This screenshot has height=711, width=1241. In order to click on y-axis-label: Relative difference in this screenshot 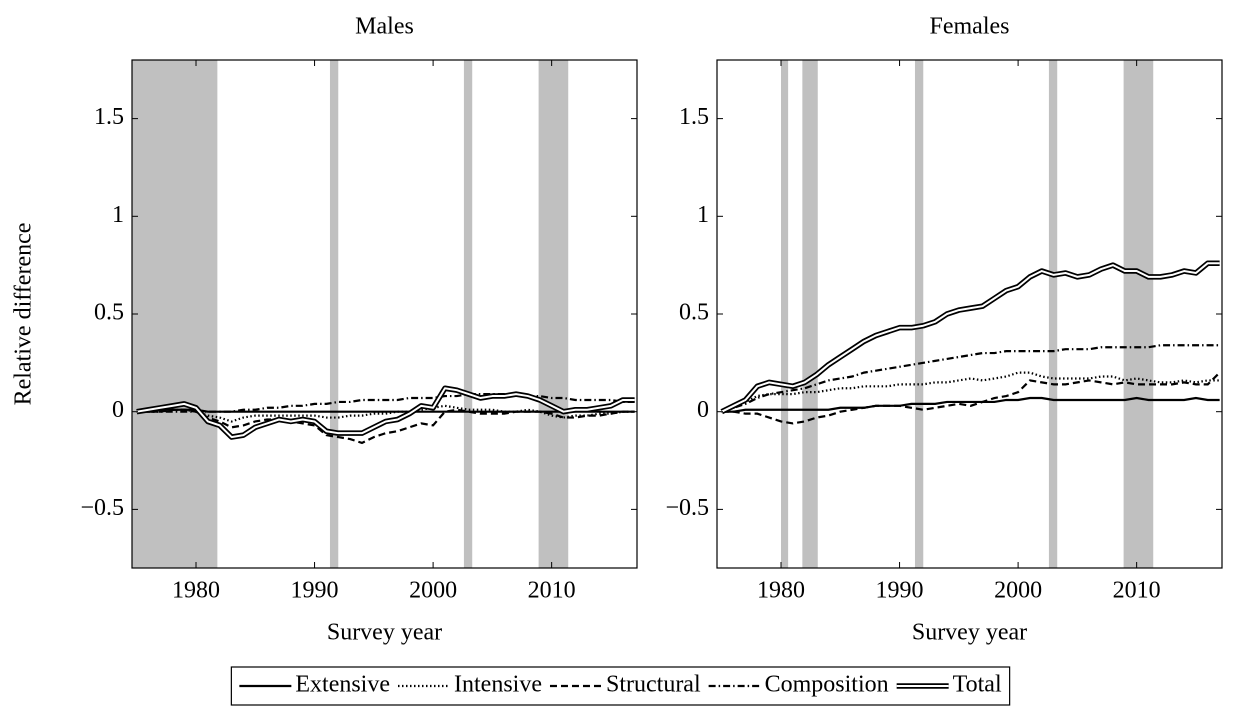, I will do `click(24, 314)`.